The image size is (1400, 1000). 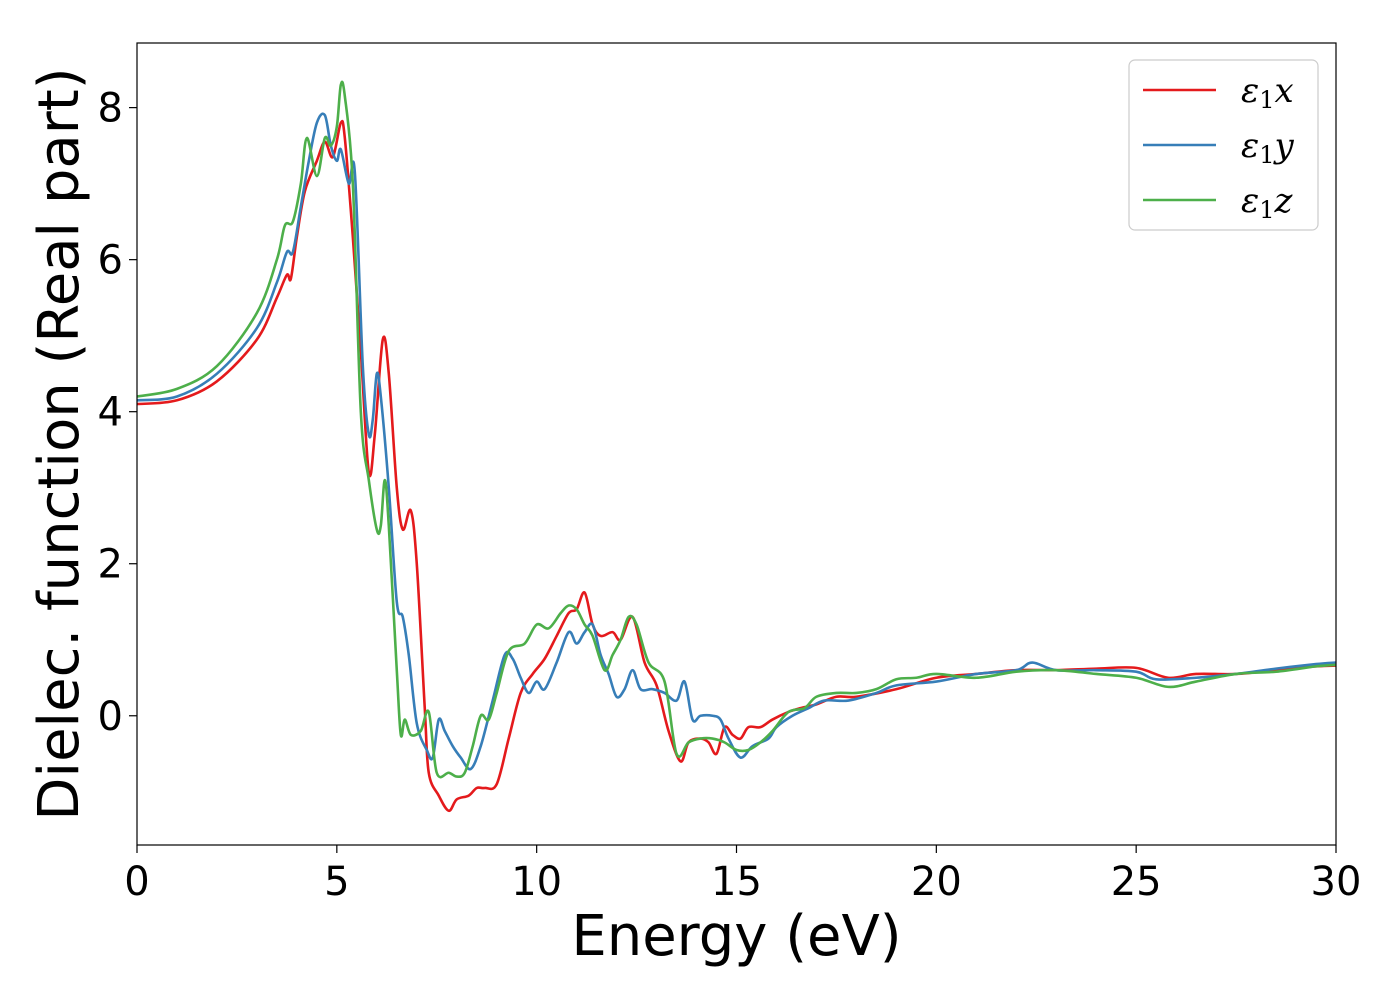 I want to click on legend: ε1x ε1y ε1z, so click(x=1223, y=145).